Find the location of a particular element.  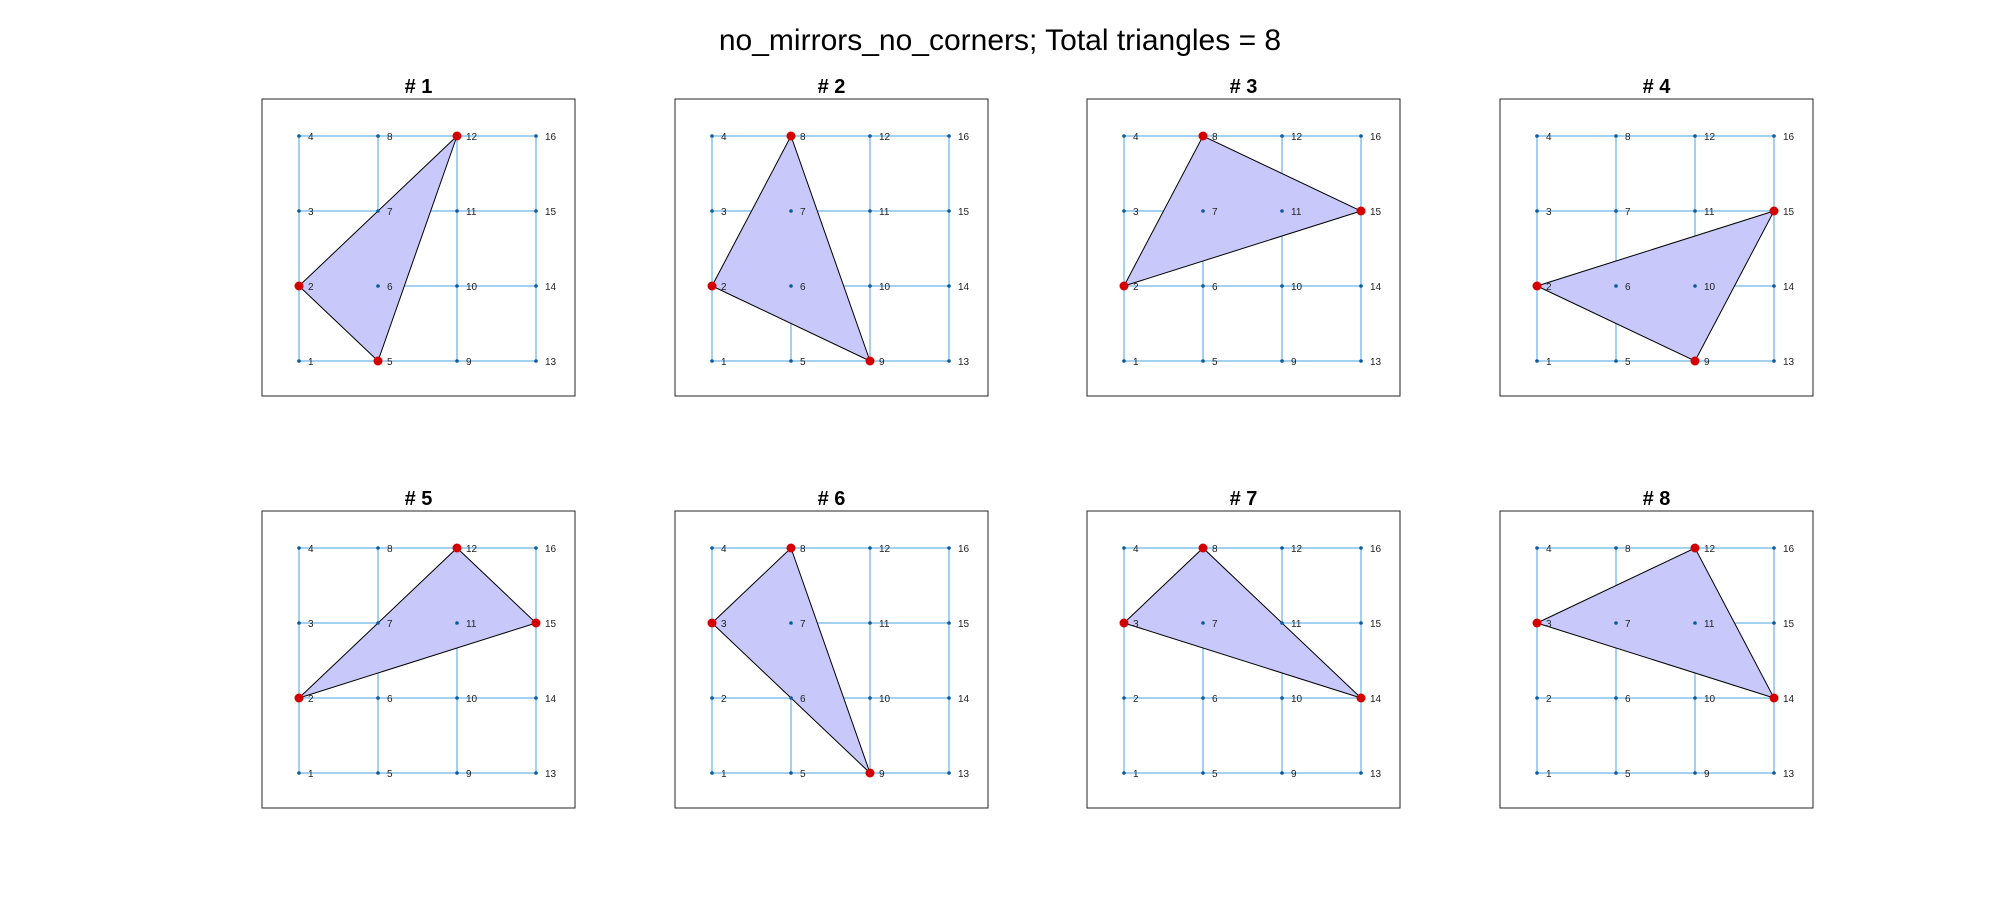

node-label: 13 is located at coordinates (551, 774).